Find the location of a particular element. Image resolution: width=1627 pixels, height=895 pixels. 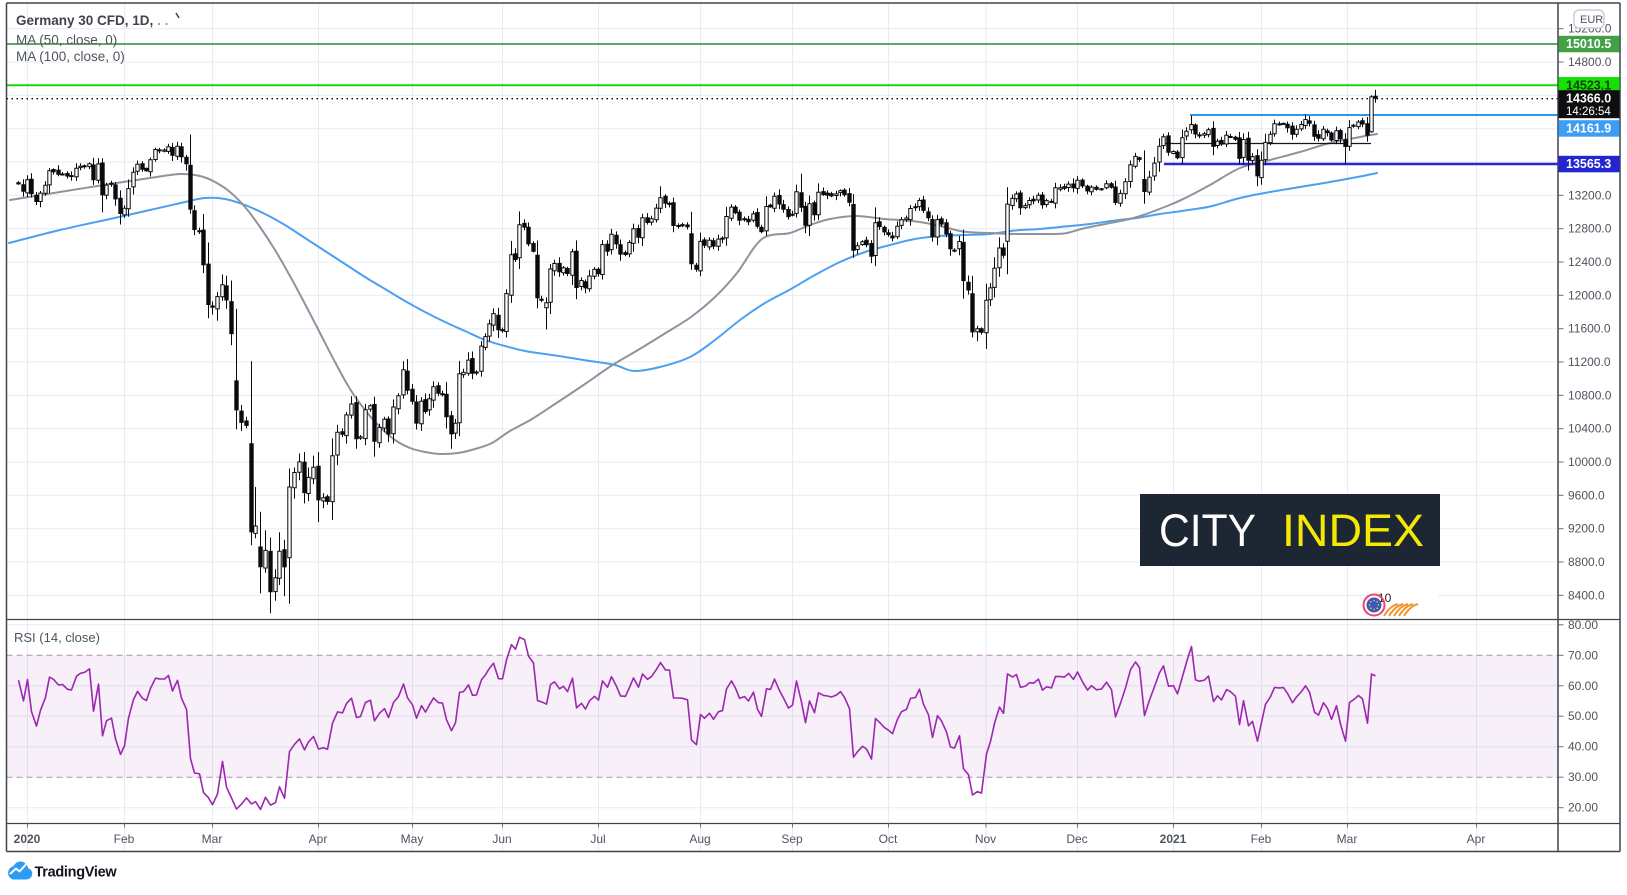

svg-text: Aug is located at coordinates (699, 839).